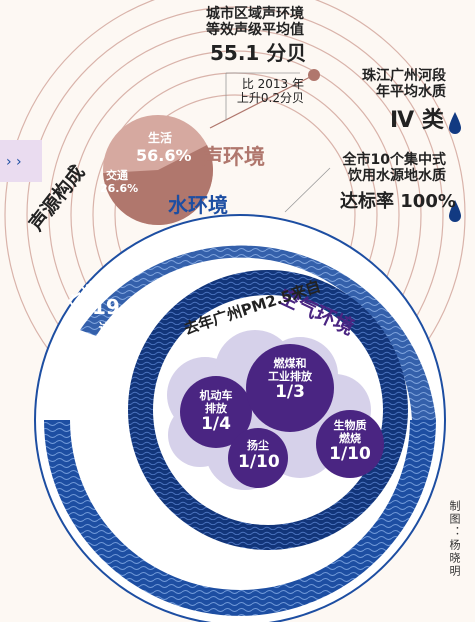 This screenshot has height=622, width=475. Describe the element at coordinates (164, 155) in the screenshot. I see `pie-life-value: 56.6%` at that location.